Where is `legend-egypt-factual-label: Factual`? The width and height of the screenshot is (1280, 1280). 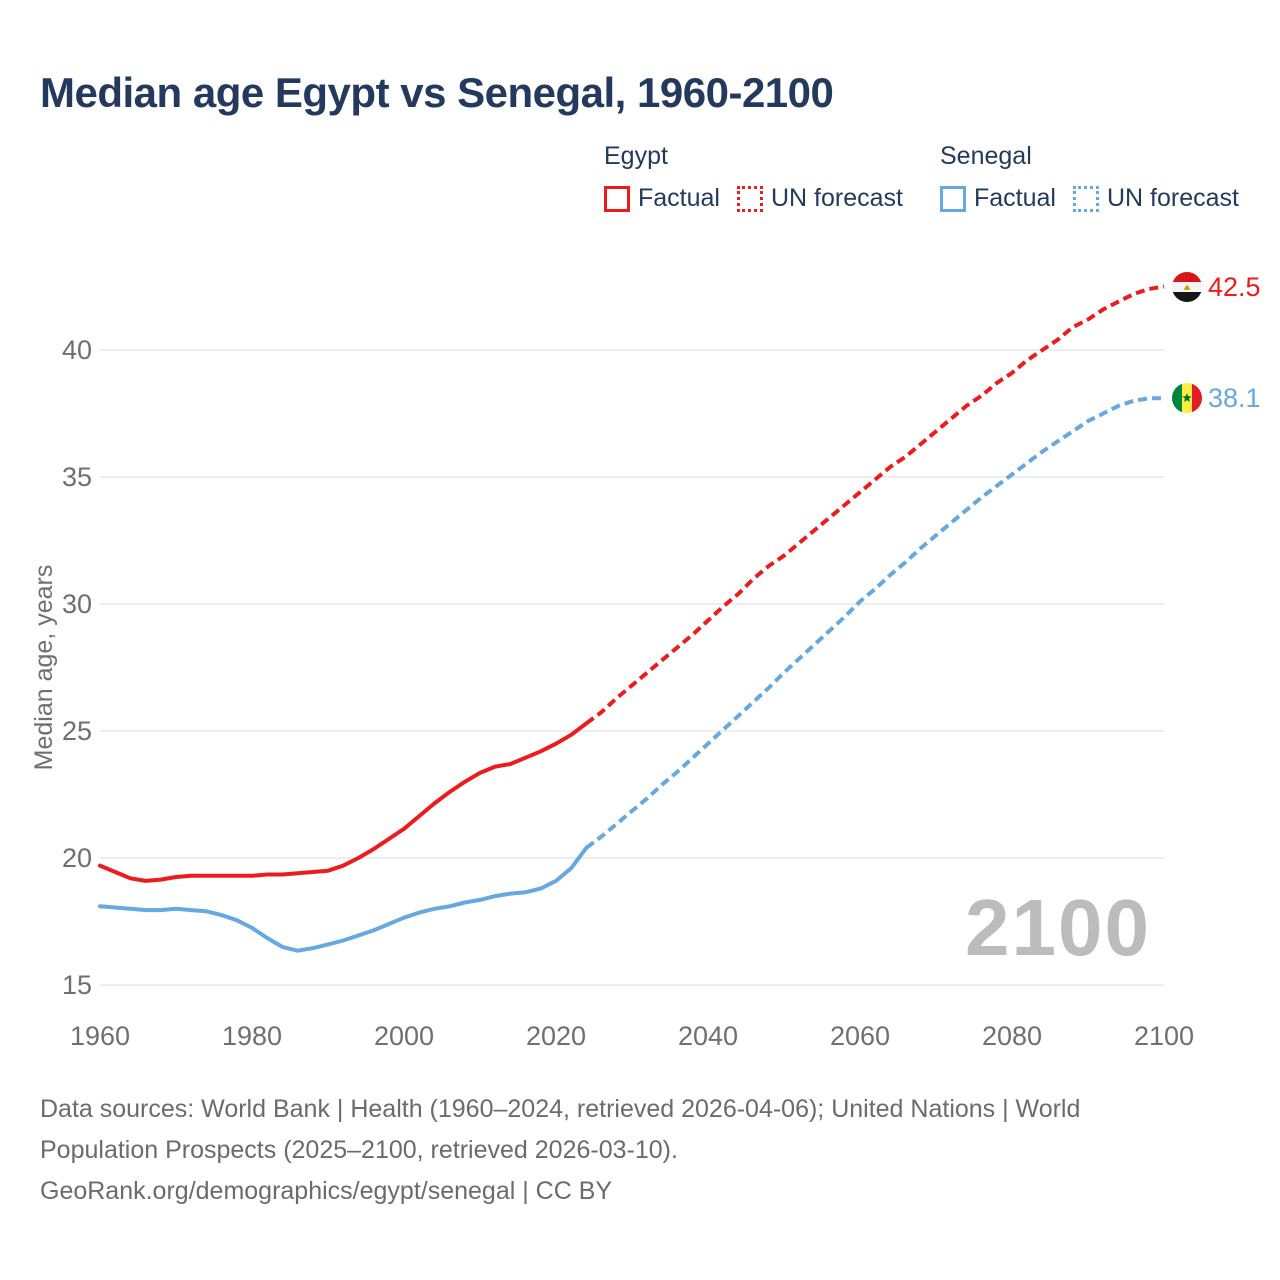
legend-egypt-factual-label: Factual is located at coordinates (679, 198).